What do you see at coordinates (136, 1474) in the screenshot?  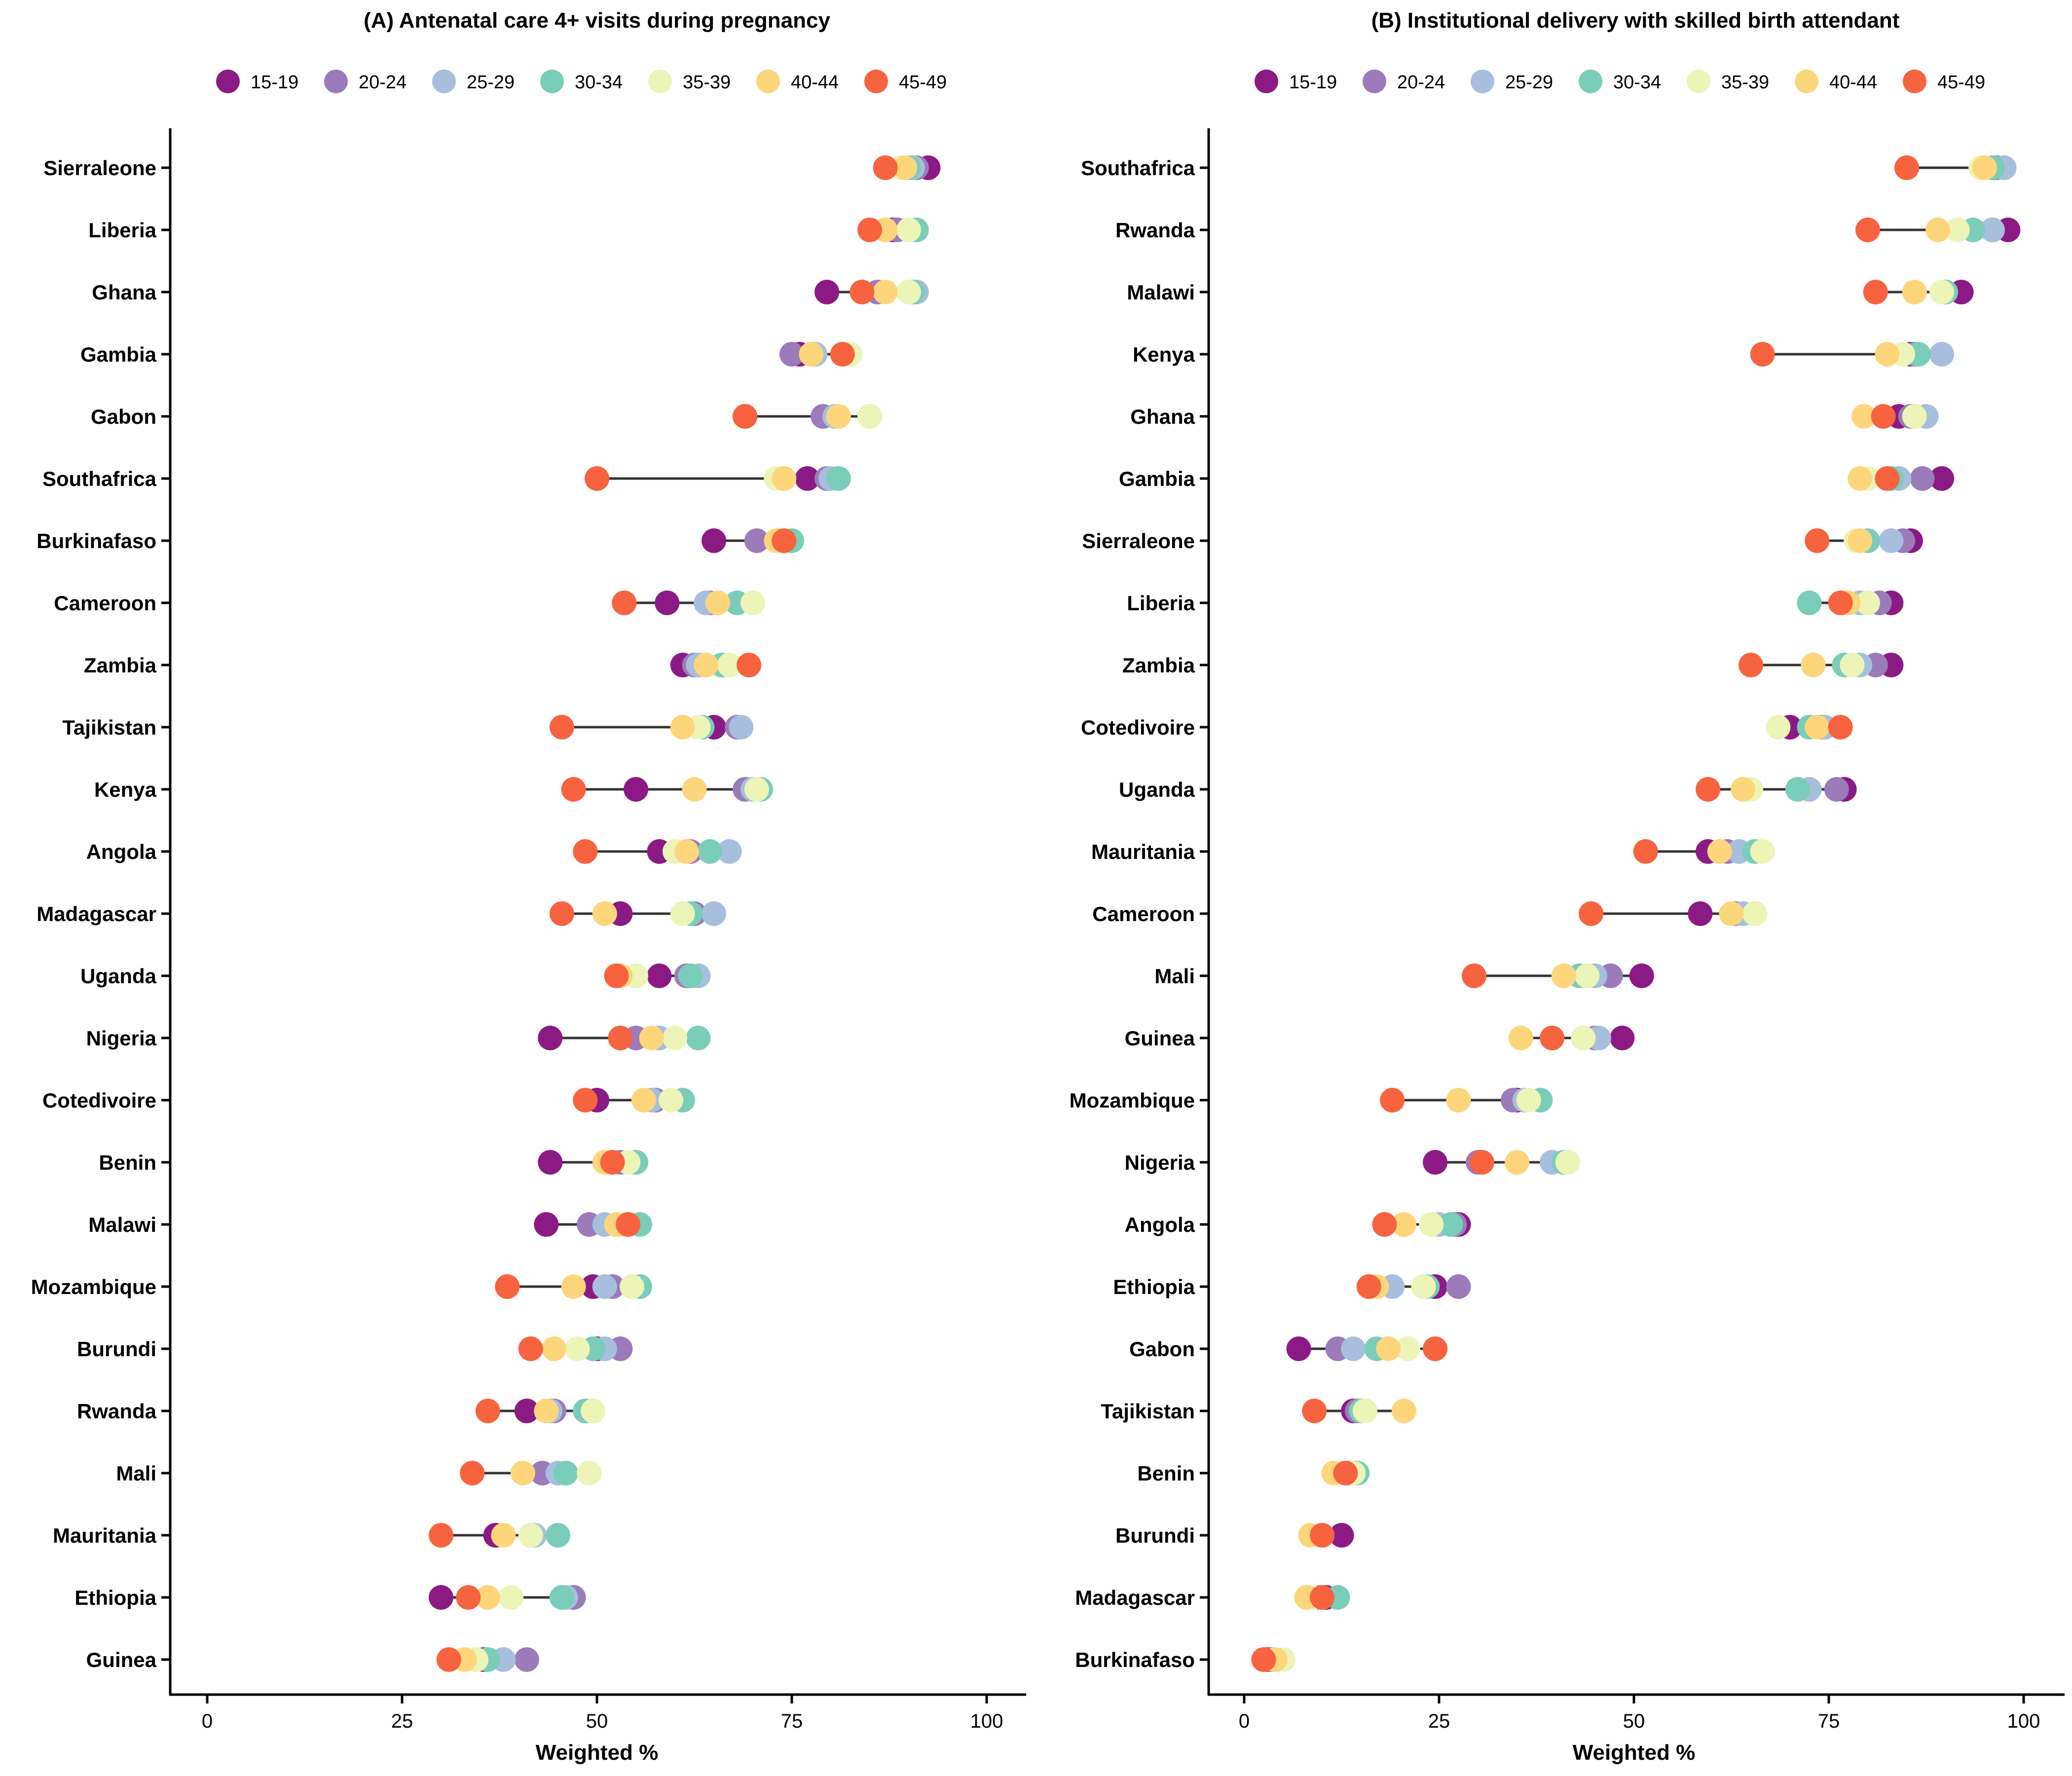 I see `country-label: Mali` at bounding box center [136, 1474].